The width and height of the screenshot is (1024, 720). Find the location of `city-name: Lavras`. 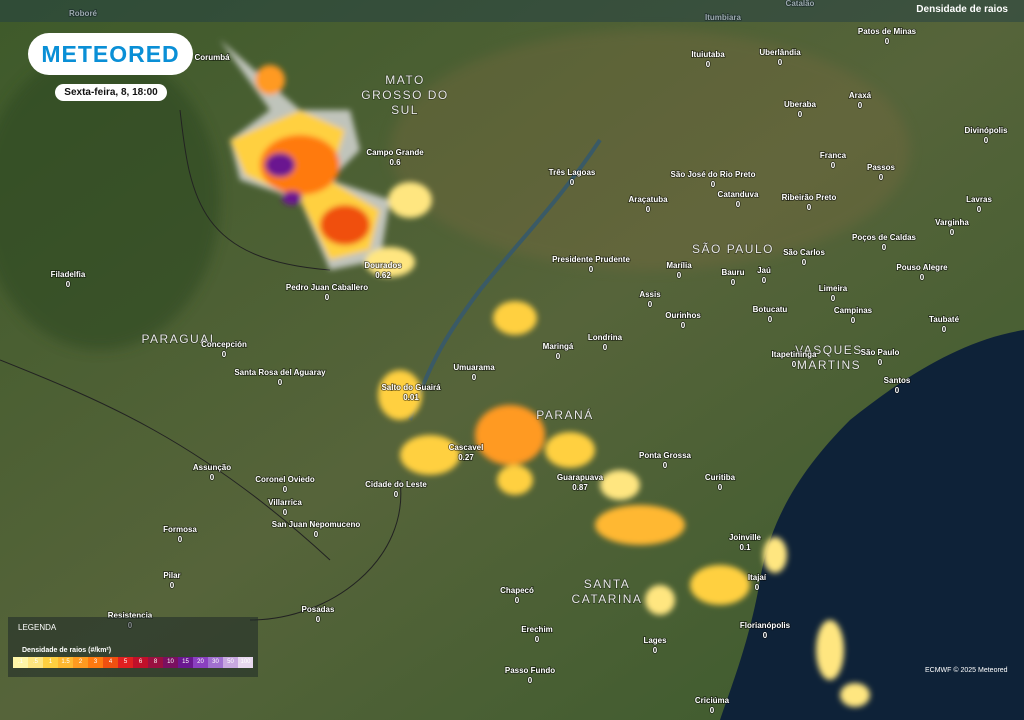

city-name: Lavras is located at coordinates (979, 199).